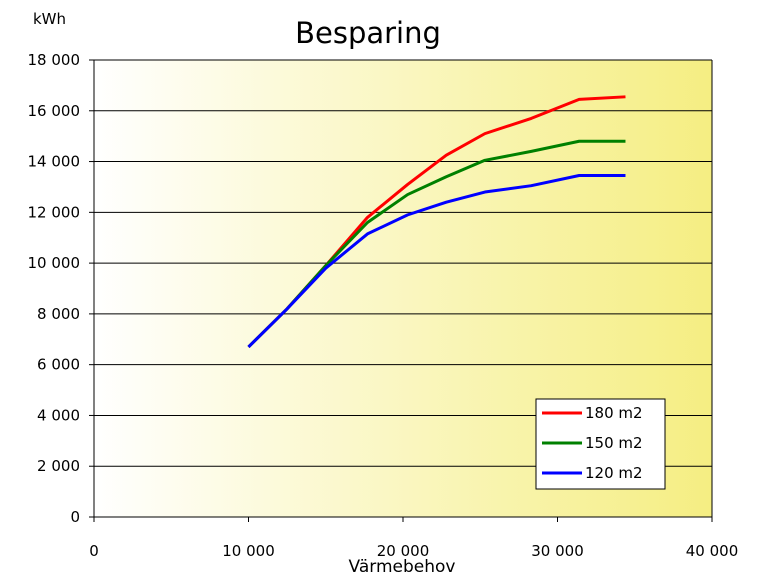 The image size is (758, 576). I want to click on x-tick-label: 30 000, so click(557, 551).